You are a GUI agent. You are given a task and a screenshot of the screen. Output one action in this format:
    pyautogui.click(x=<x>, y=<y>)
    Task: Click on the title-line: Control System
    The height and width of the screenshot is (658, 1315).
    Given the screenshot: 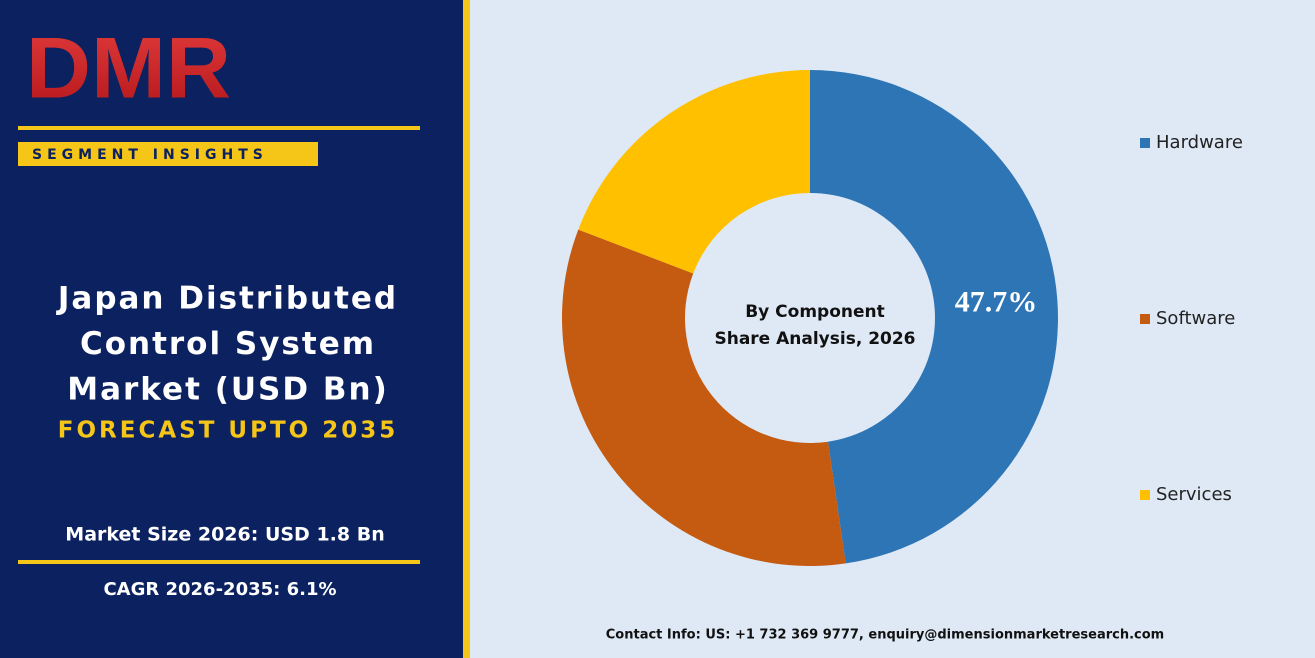 What is the action you would take?
    pyautogui.click(x=228, y=344)
    